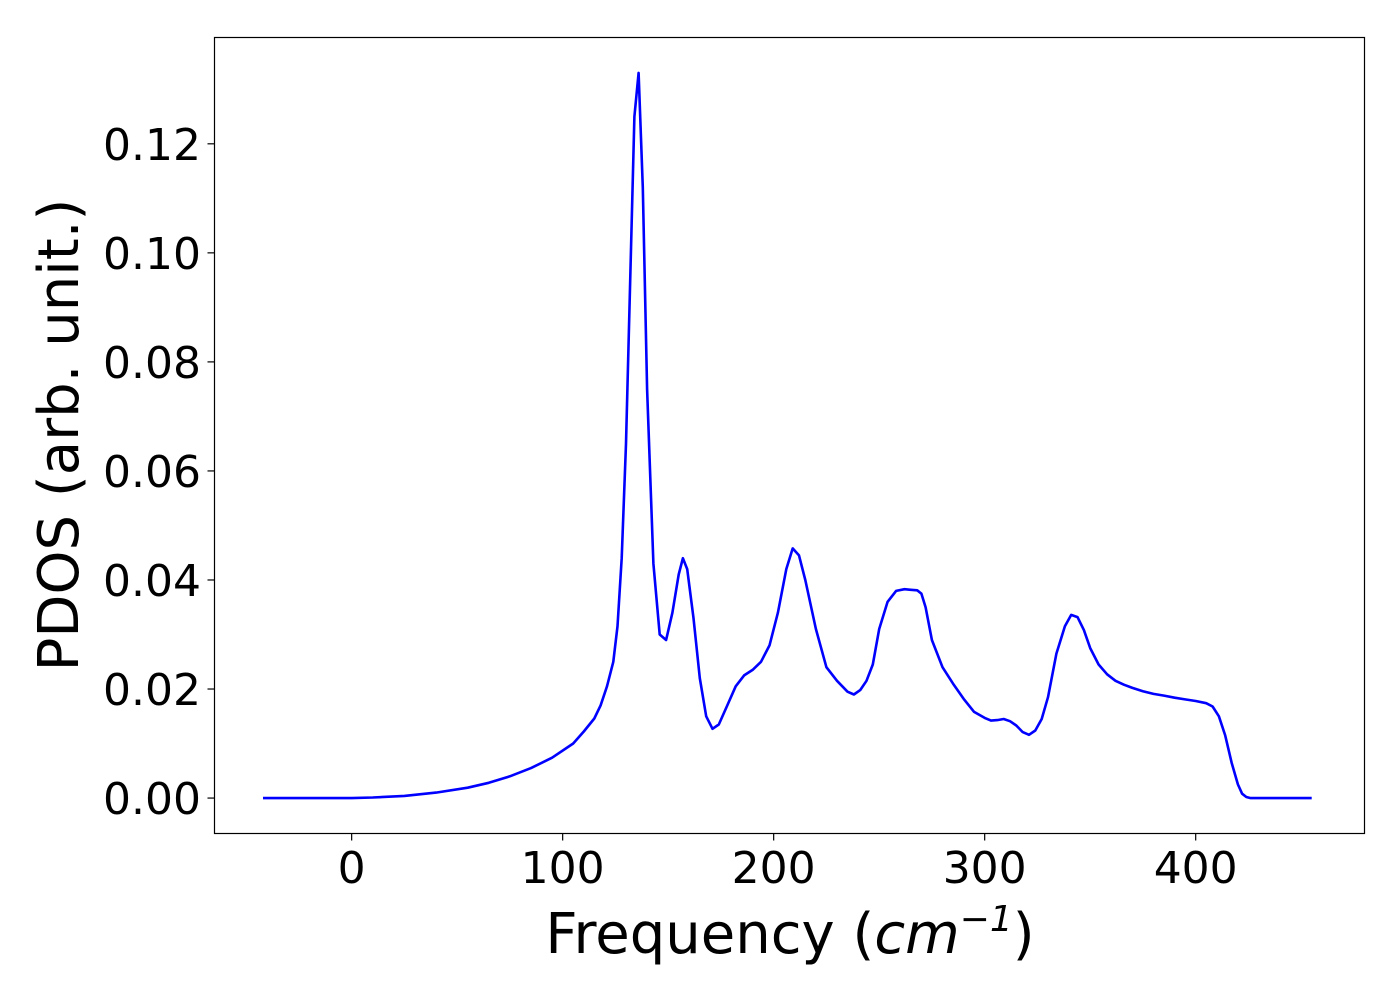 This screenshot has height=1000, width=1400. I want to click on y-axis: 0.00 0.02 0.04 0.06 0.08 0.10 0.12, so click(159, 472).